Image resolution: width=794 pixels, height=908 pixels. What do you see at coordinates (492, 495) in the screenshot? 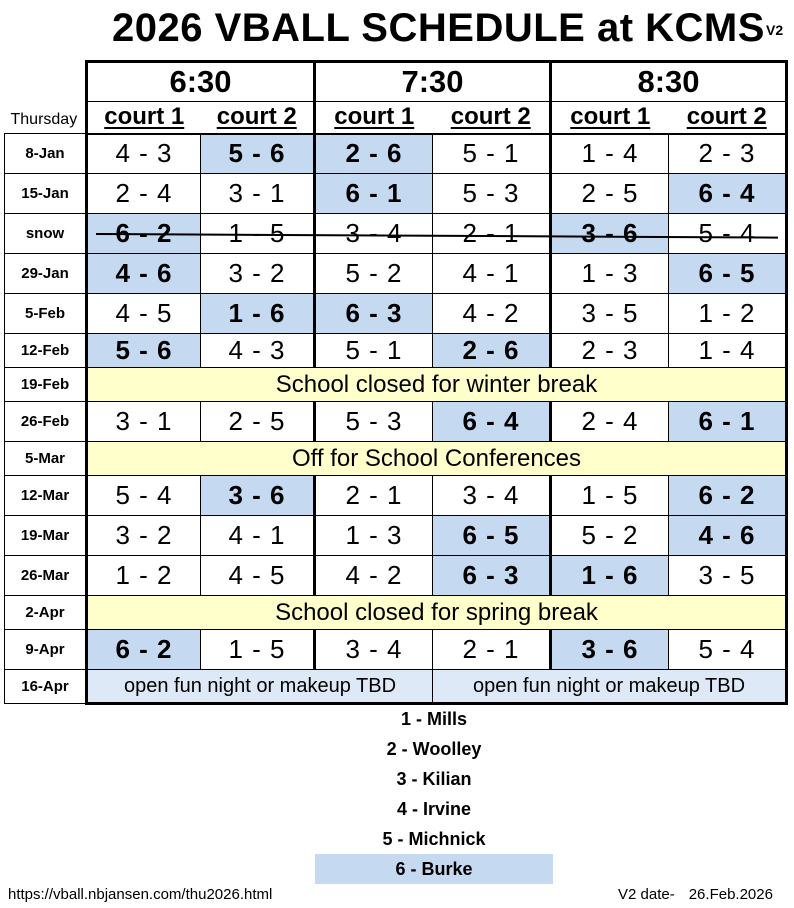
I see `game-cell: 3 - 4` at bounding box center [492, 495].